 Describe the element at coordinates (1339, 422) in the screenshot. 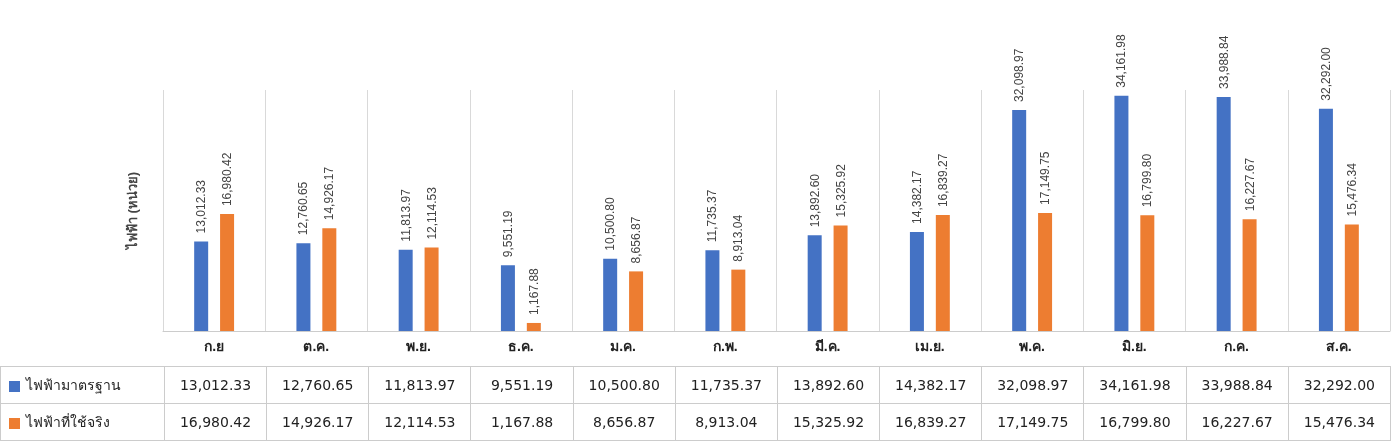

I see `data-label: 15,476.34` at that location.